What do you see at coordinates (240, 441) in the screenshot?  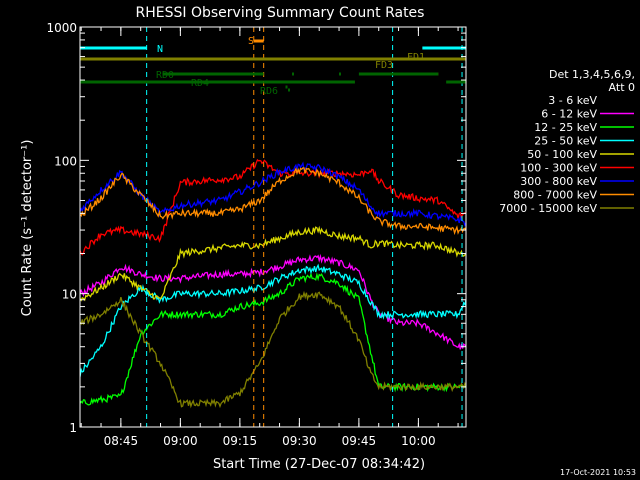 I see `x-tick-label-0915: 09:15` at bounding box center [240, 441].